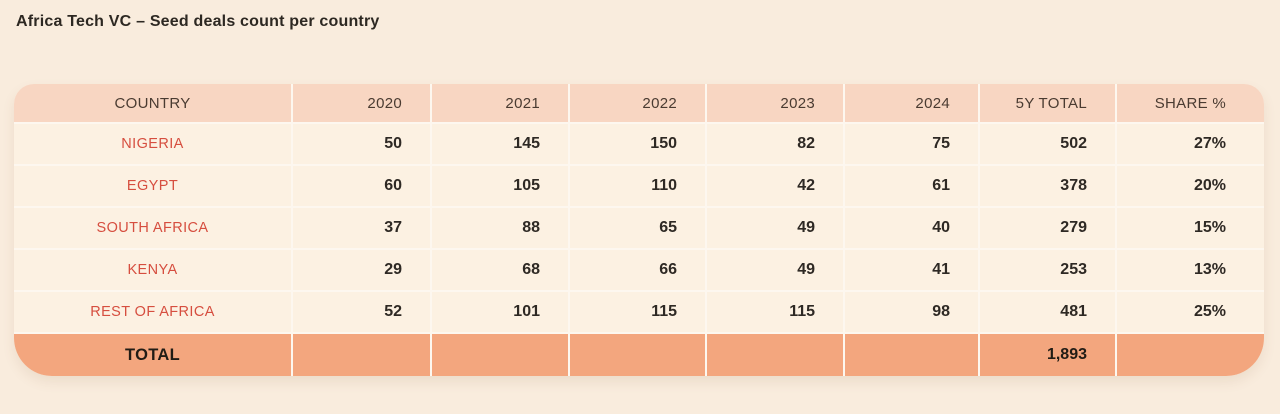 Image resolution: width=1280 pixels, height=414 pixels. Describe the element at coordinates (1047, 144) in the screenshot. I see `value-cell-nigeria-5y-total: 502` at that location.